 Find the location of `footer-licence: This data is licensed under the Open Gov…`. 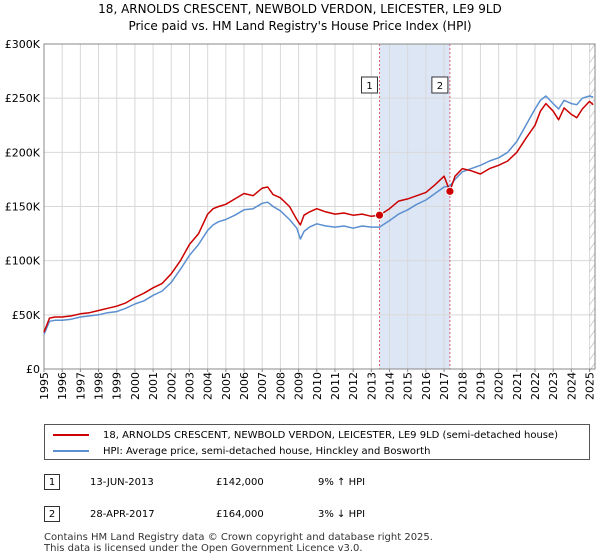

footer-licence: This data is licensed under the Open Gov… is located at coordinates (203, 548).